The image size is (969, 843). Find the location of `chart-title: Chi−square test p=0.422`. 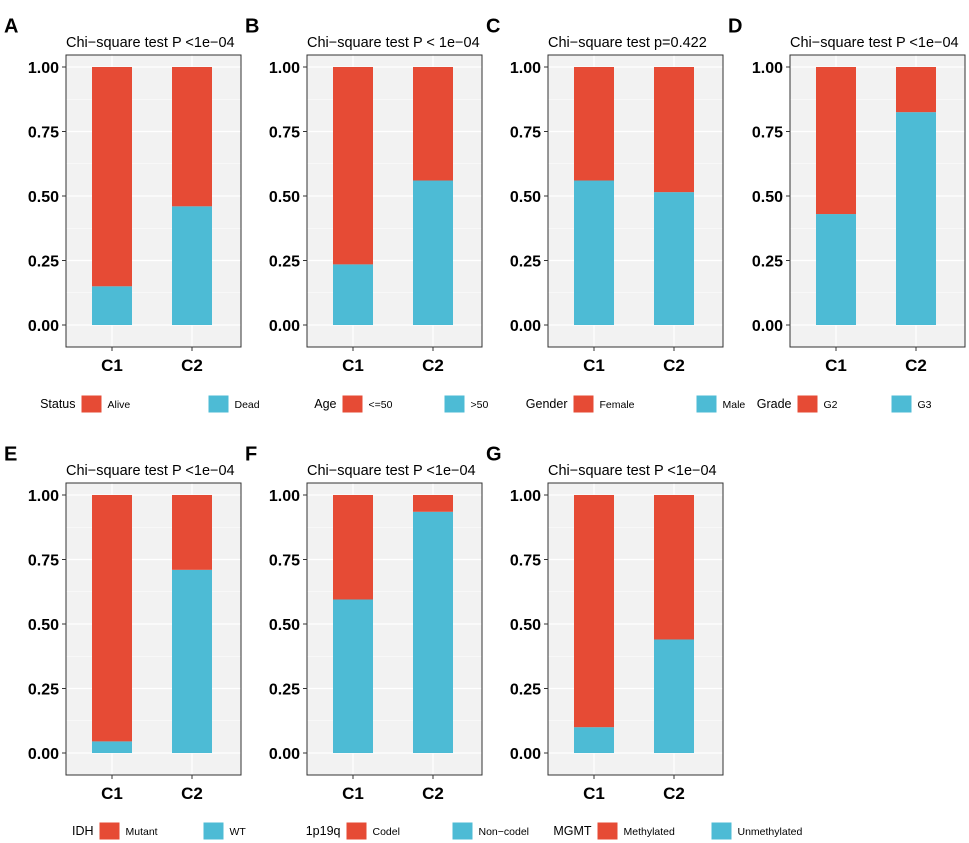

chart-title: Chi−square test p=0.422 is located at coordinates (627, 43).